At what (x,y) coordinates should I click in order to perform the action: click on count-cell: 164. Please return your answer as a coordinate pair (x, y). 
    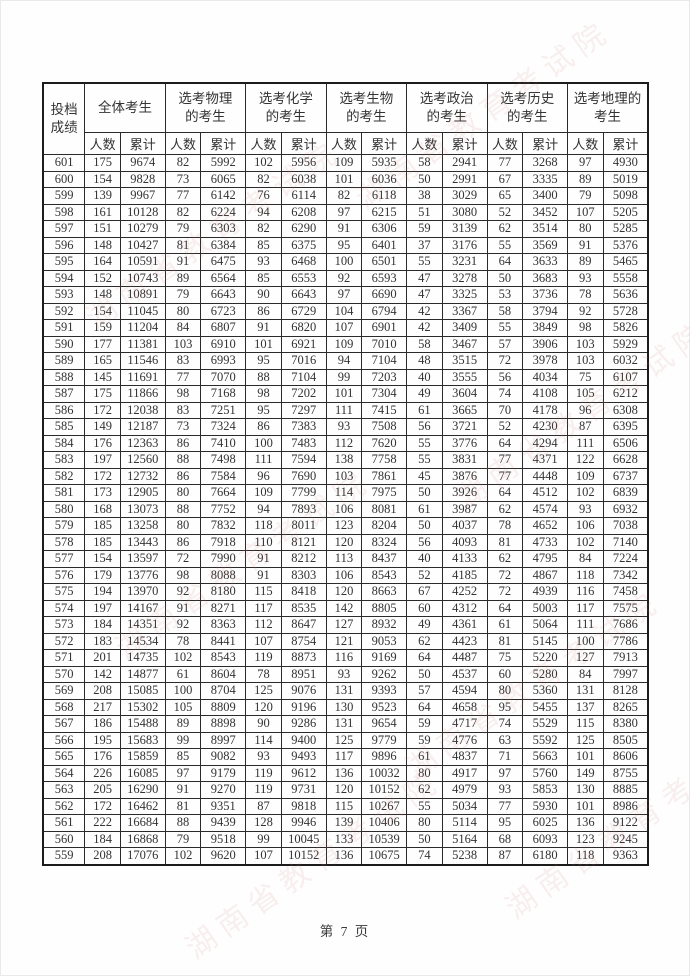
    Looking at the image, I should click on (102, 262).